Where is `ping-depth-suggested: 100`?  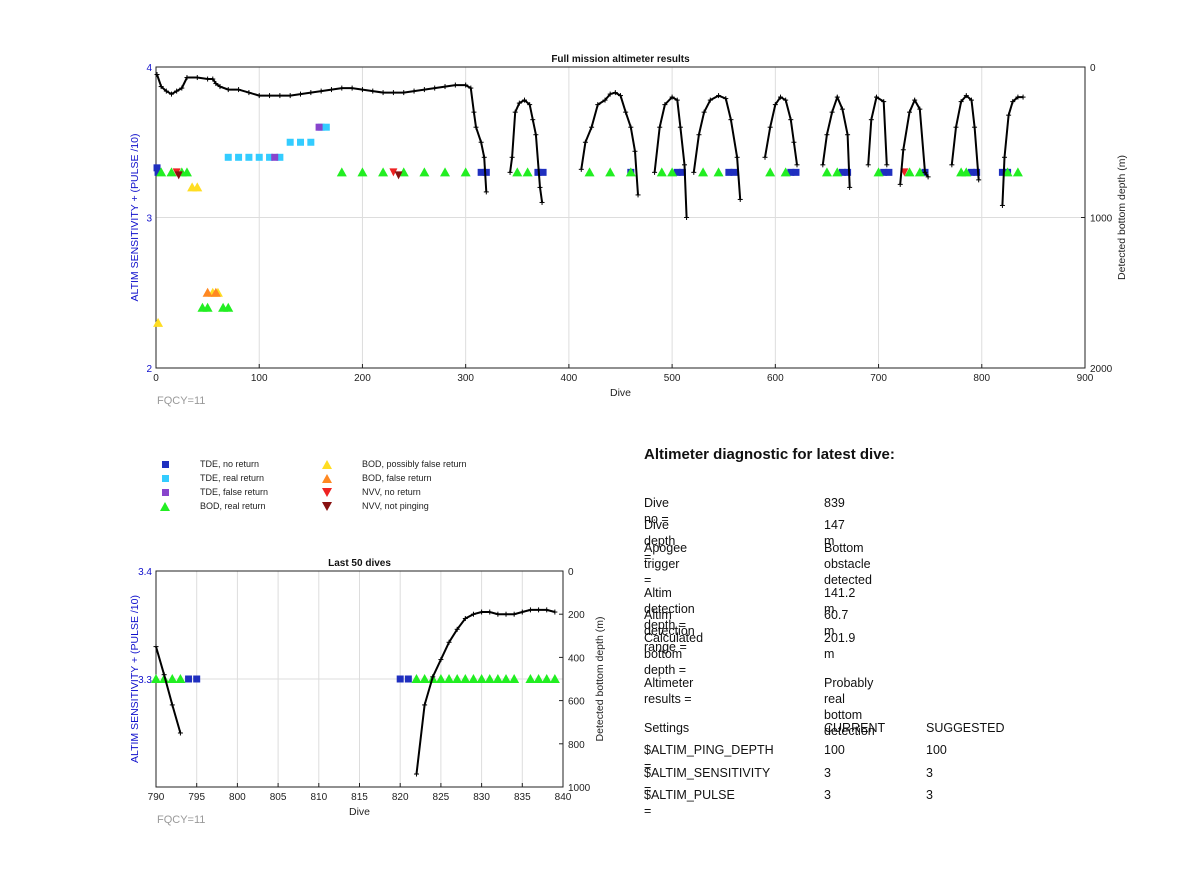 ping-depth-suggested: 100 is located at coordinates (936, 750).